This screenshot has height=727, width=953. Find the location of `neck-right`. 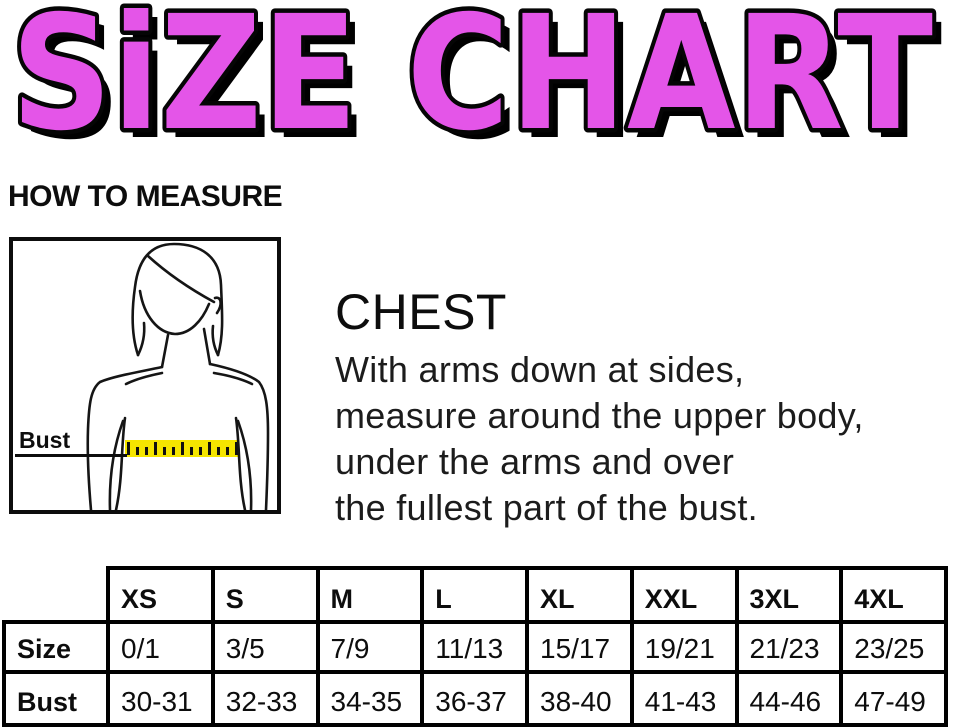

neck-right is located at coordinates (207, 346).